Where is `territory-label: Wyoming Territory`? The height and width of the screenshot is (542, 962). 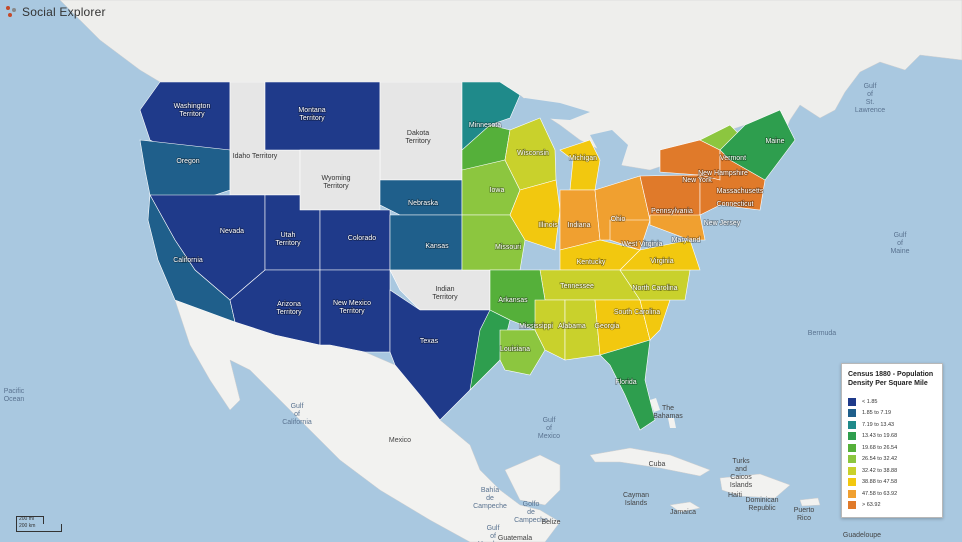
territory-label: Wyoming Territory is located at coordinates (335, 182).